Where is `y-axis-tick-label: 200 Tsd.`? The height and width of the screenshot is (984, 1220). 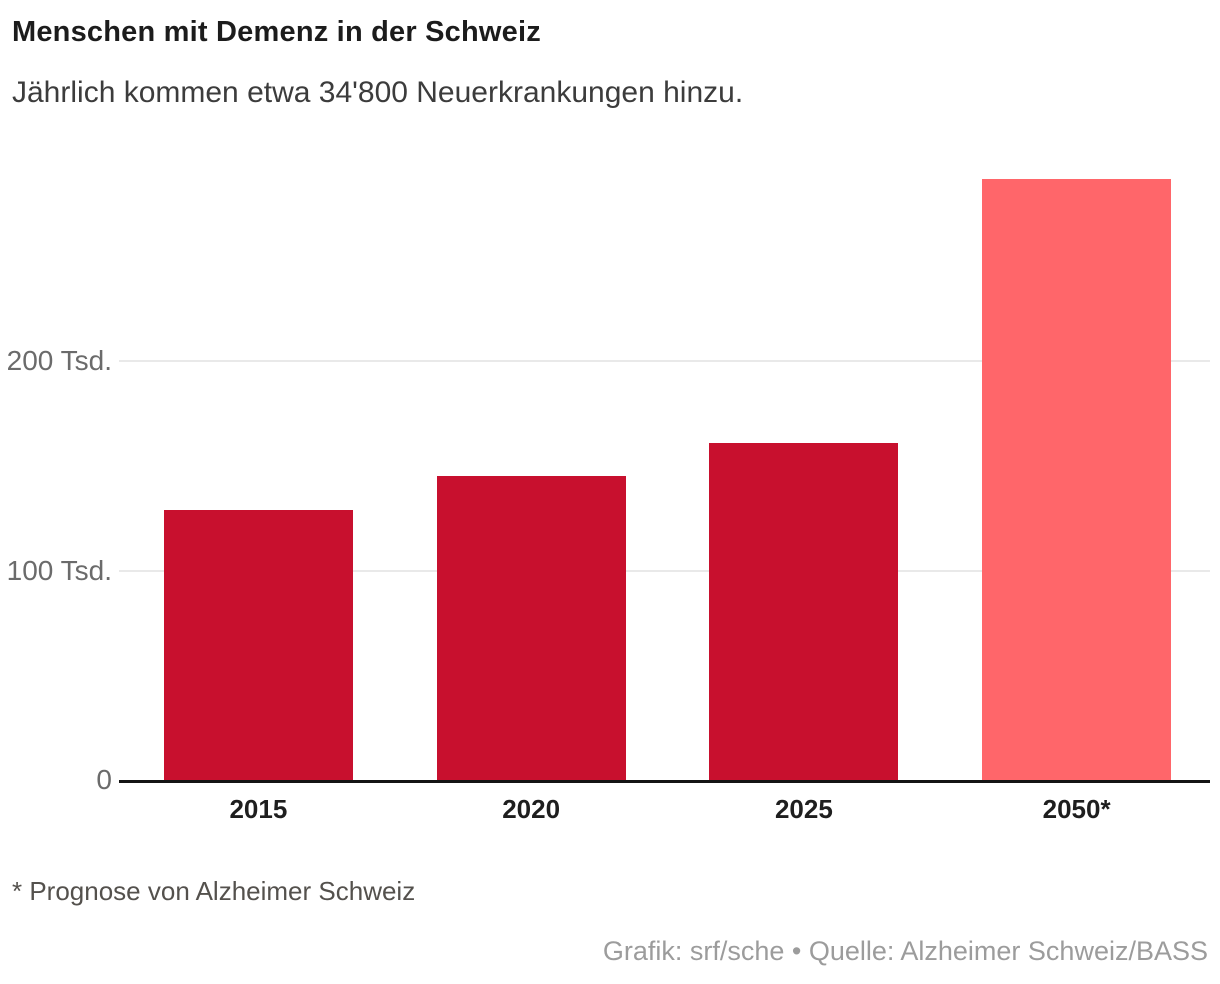
y-axis-tick-label: 200 Tsd. is located at coordinates (59, 361).